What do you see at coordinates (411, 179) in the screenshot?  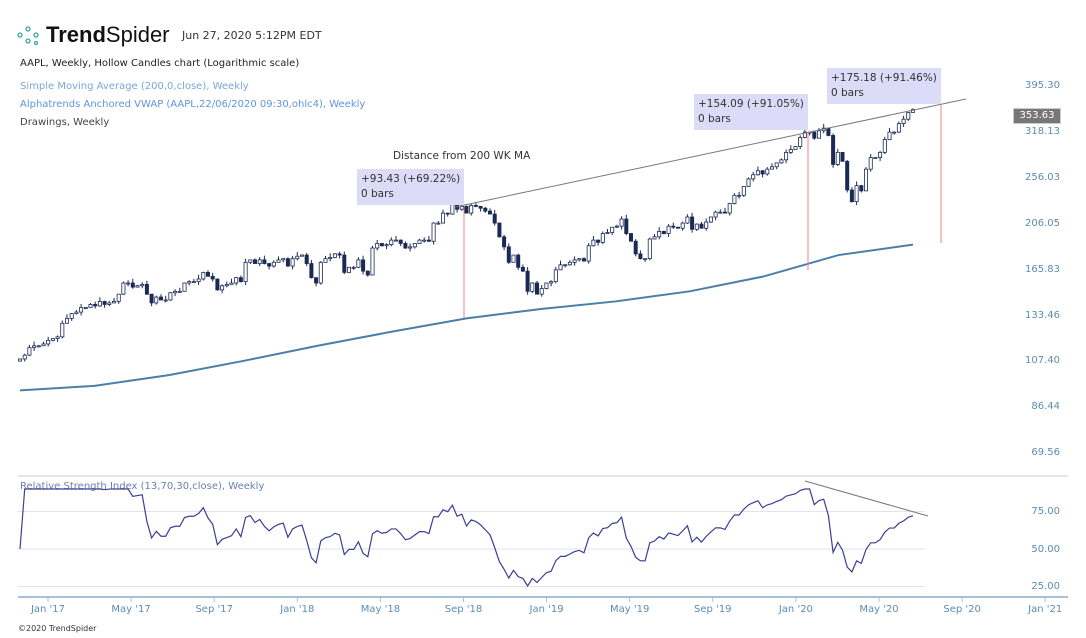 I see `annotation-value: +93.43 (+69.22%)` at bounding box center [411, 179].